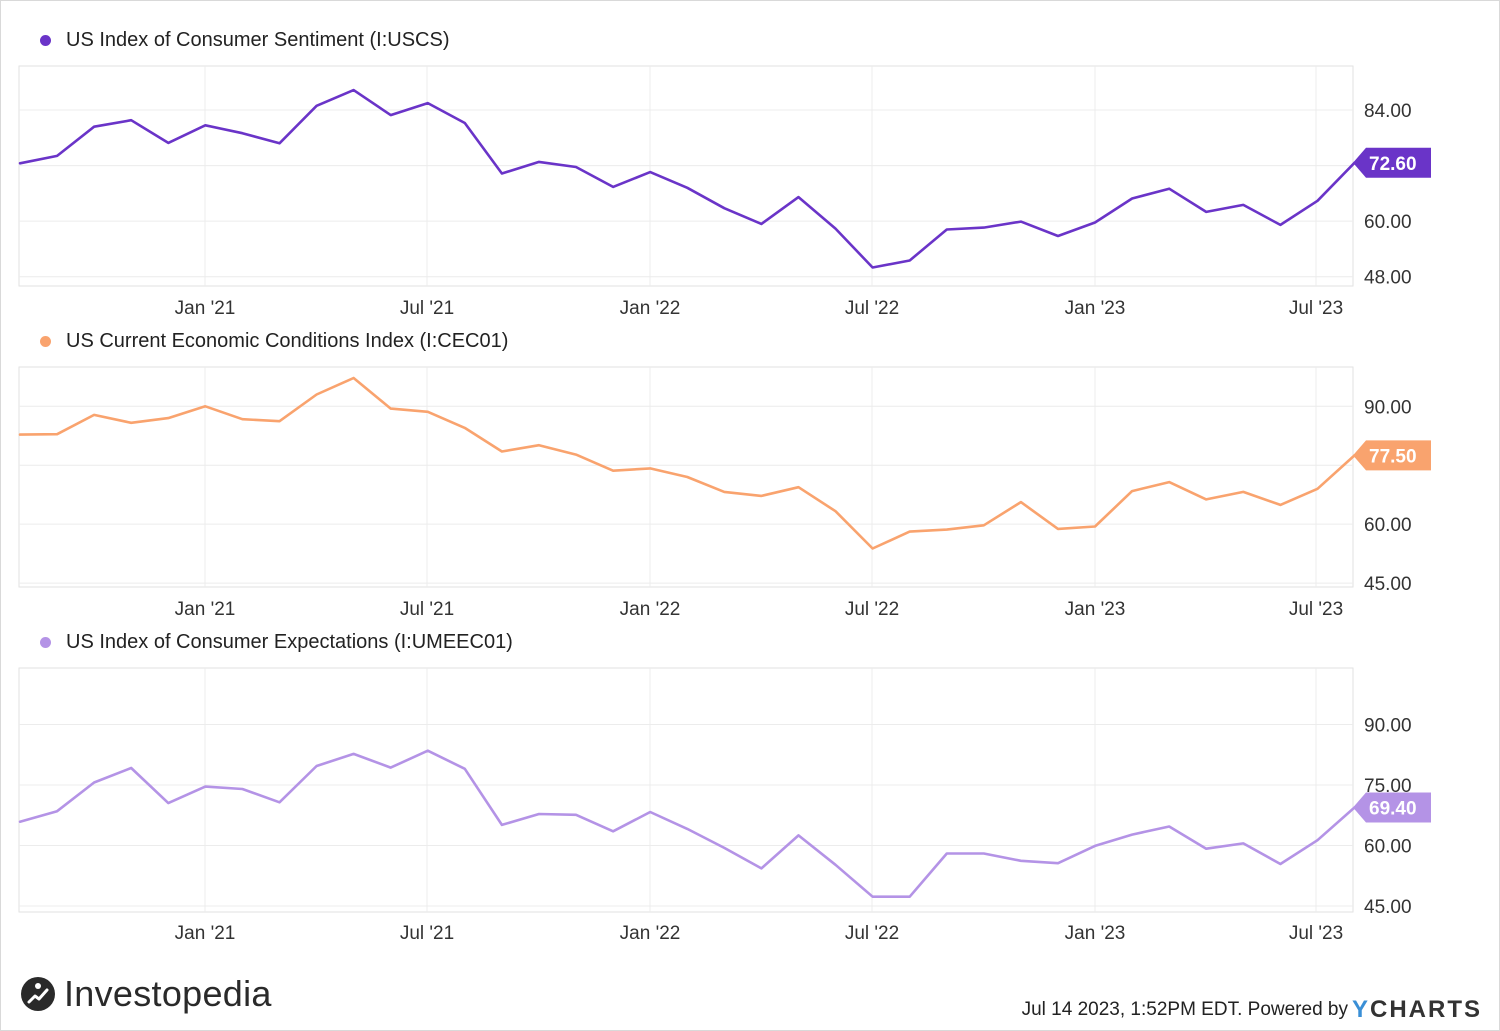  What do you see at coordinates (1297, 1009) in the screenshot?
I see `powered-by-text: Powered by` at bounding box center [1297, 1009].